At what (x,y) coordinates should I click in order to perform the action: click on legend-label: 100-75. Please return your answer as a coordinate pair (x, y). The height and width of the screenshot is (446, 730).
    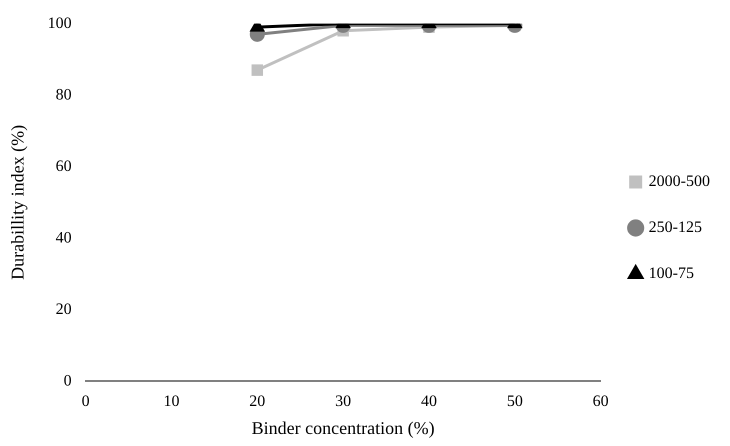
    Looking at the image, I should click on (671, 273).